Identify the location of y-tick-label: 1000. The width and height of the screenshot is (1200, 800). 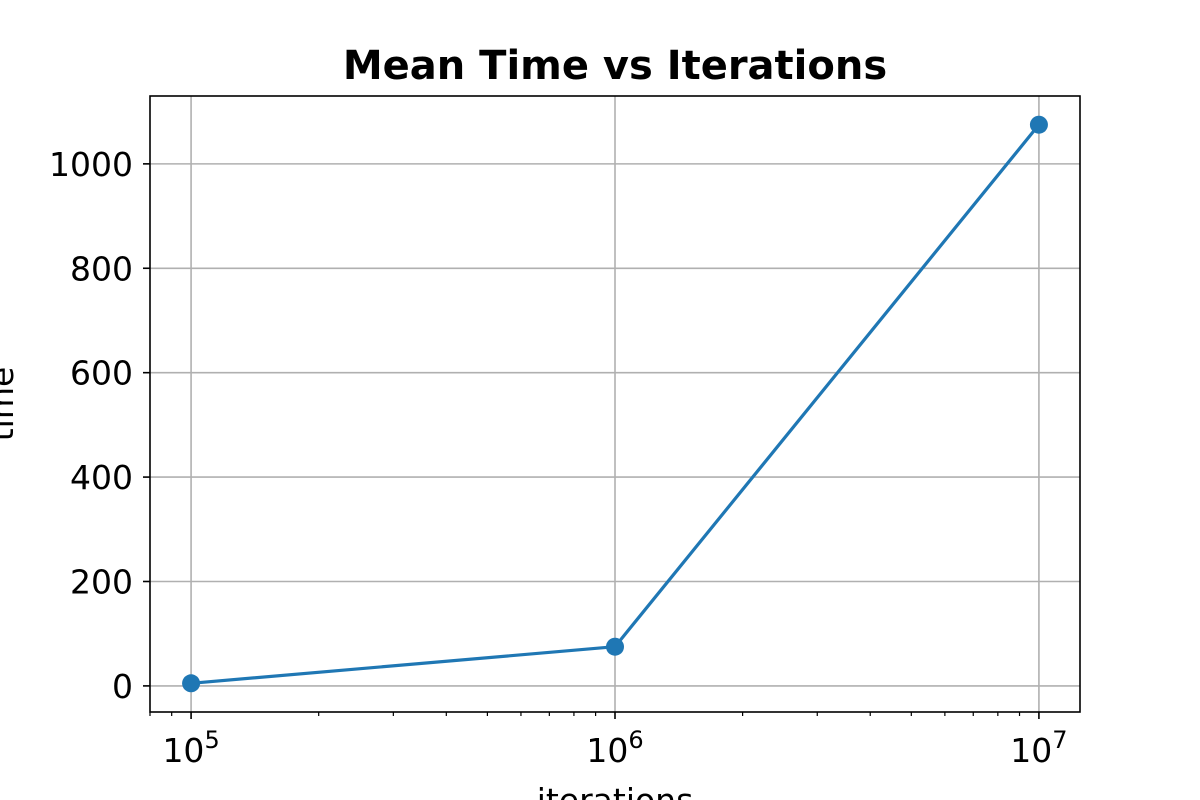
(91, 164).